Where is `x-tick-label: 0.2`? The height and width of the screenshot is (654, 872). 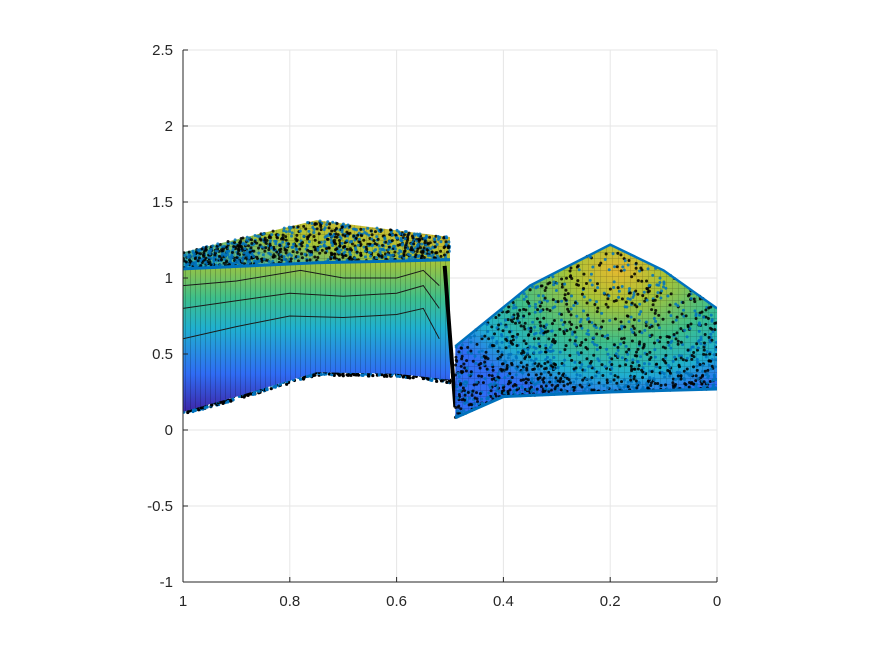 x-tick-label: 0.2 is located at coordinates (610, 601).